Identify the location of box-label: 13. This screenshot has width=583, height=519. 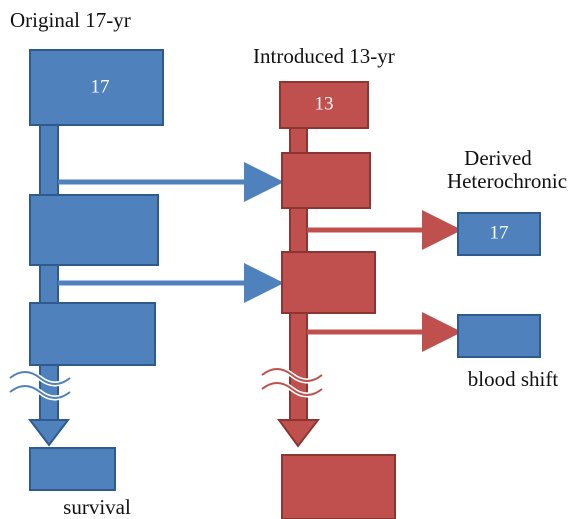
(324, 103).